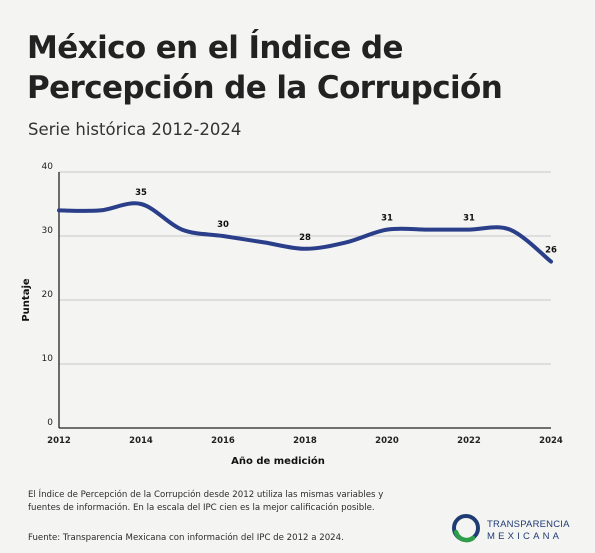  What do you see at coordinates (223, 225) in the screenshot?
I see `data-label-2016: 30` at bounding box center [223, 225].